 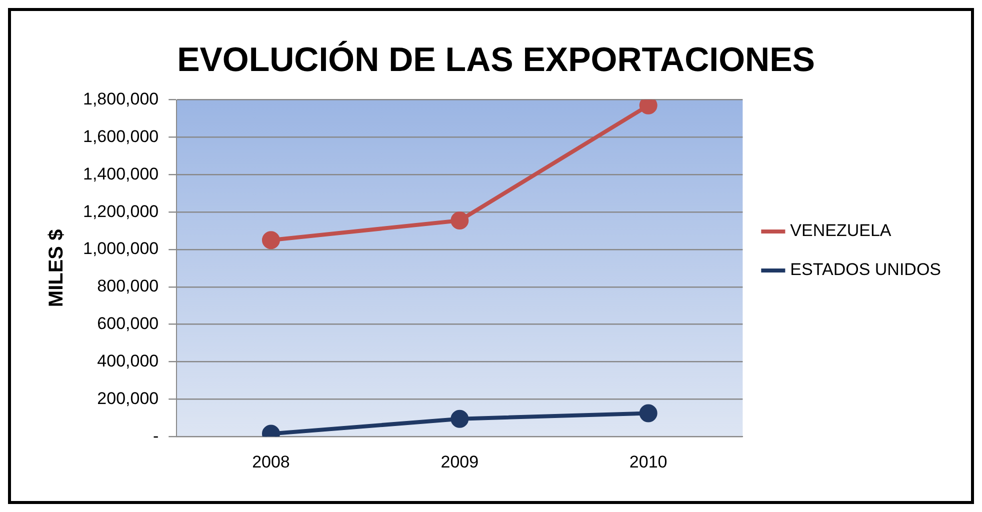 I want to click on y-axis-title: MILES $, so click(x=57, y=268).